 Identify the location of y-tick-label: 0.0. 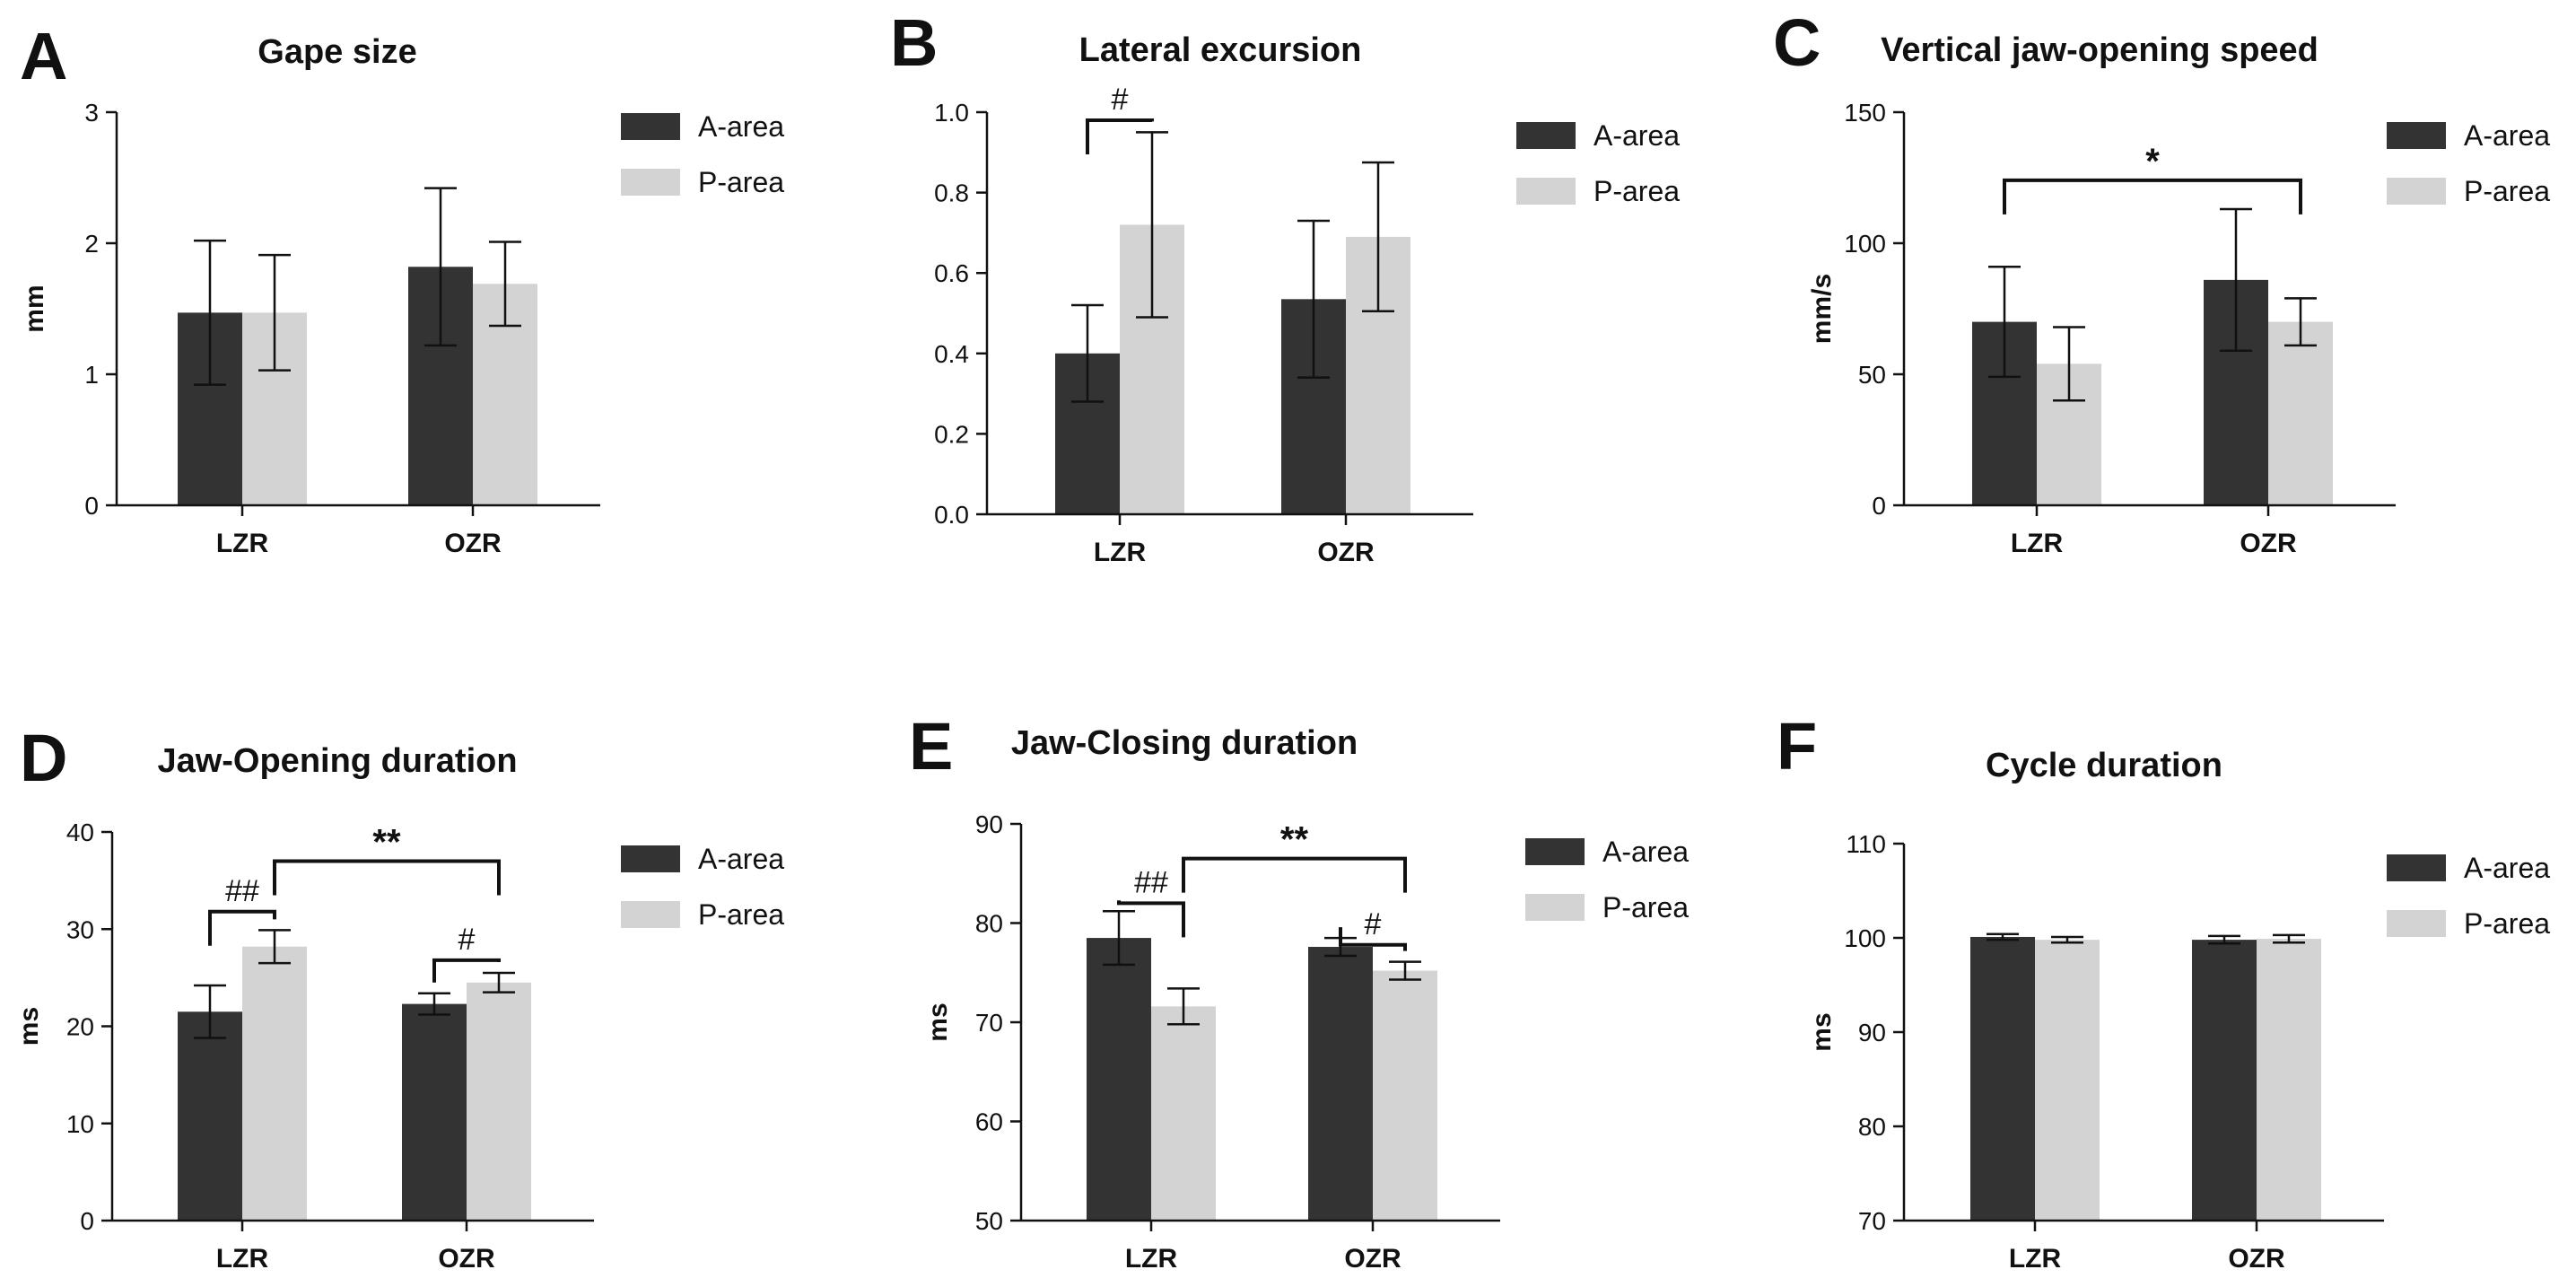
(952, 515).